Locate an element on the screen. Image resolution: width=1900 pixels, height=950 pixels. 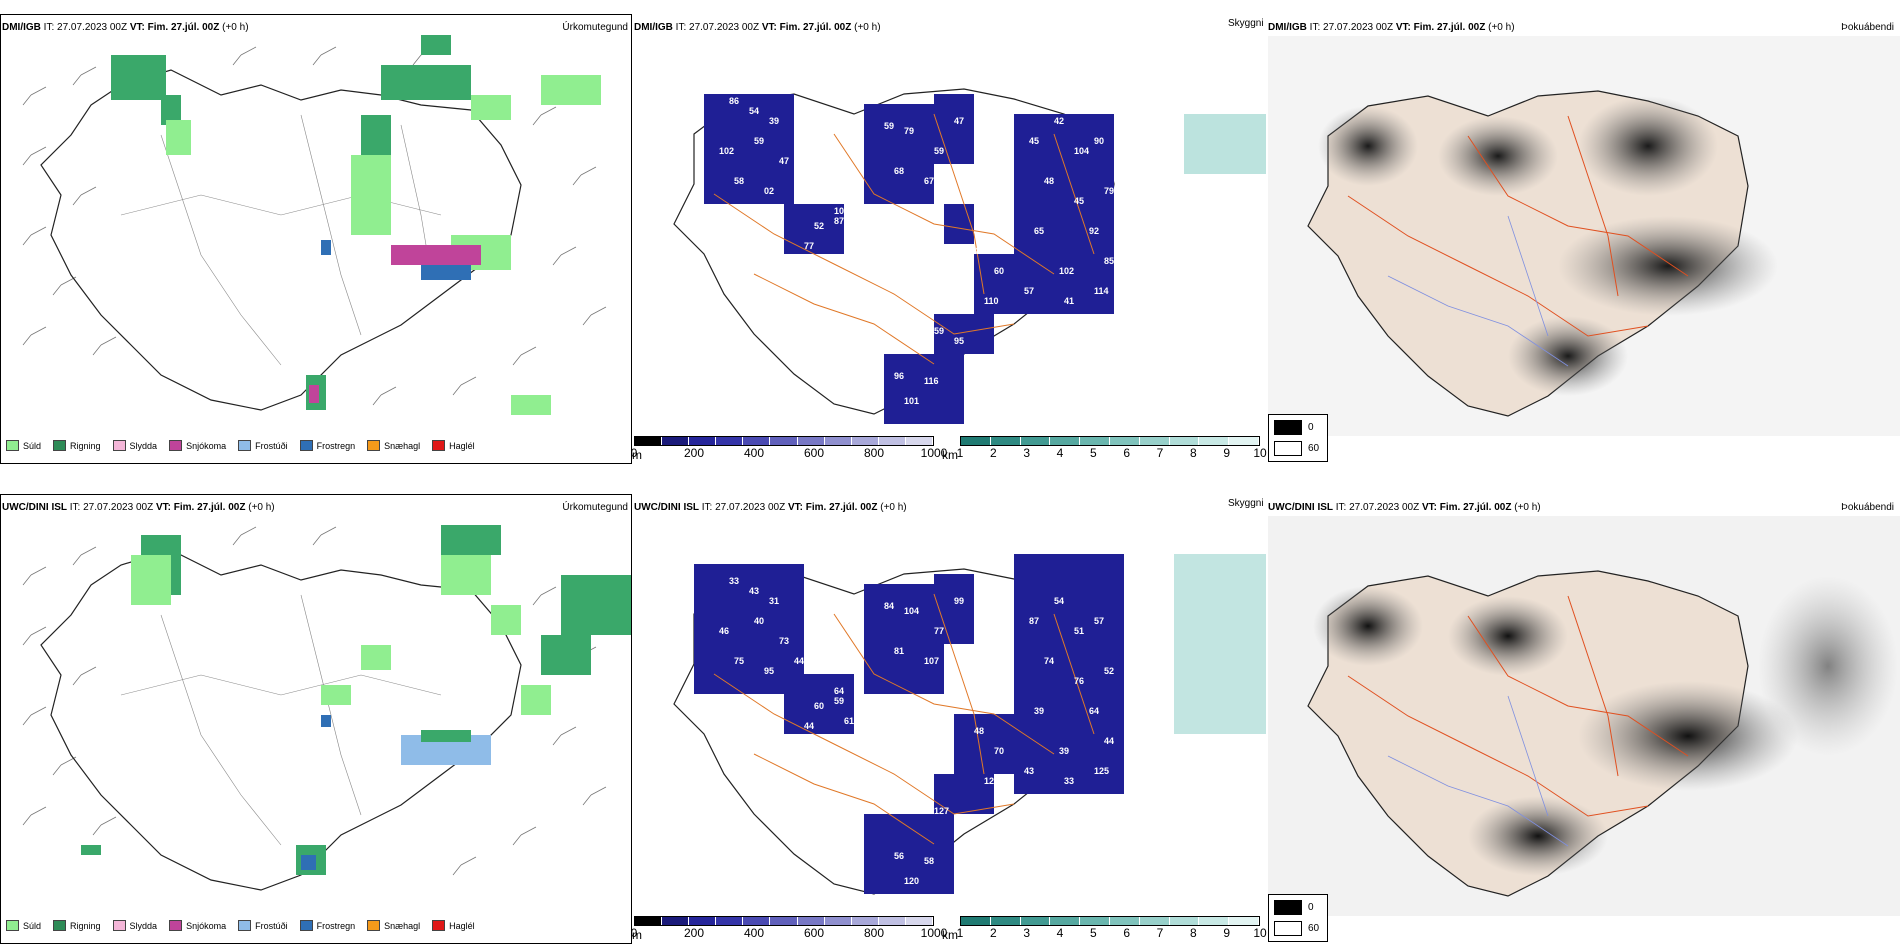
cloudbase-label: 79 is located at coordinates (909, 131).